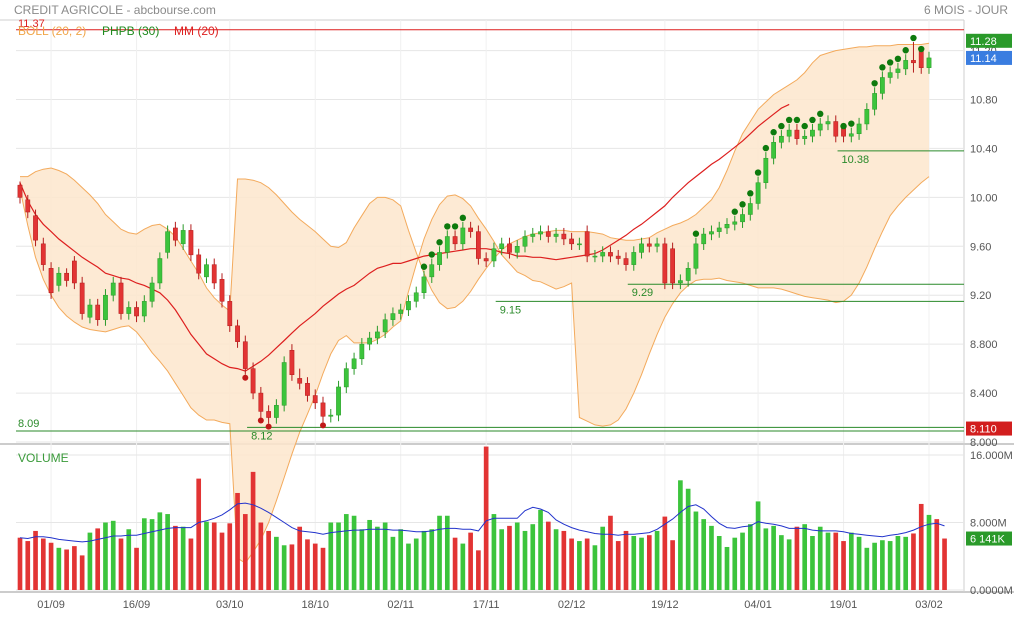  Describe the element at coordinates (988, 524) in the screenshot. I see `volume-tick-label: 8.000M` at that location.